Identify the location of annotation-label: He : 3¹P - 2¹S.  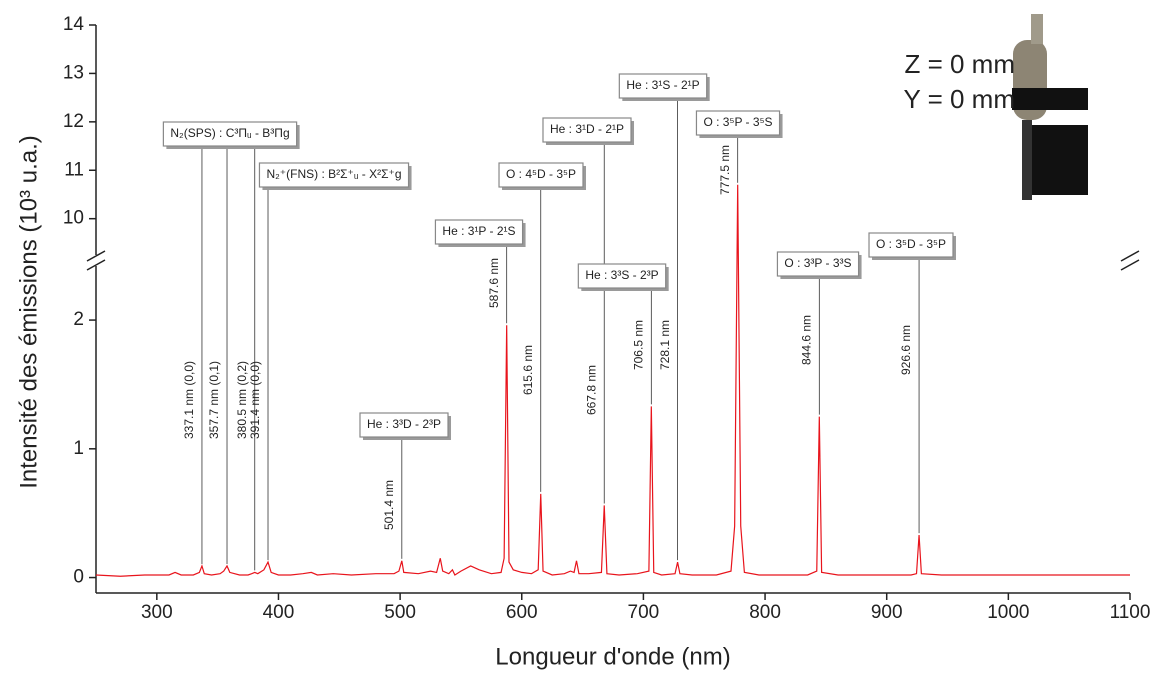
(478, 231).